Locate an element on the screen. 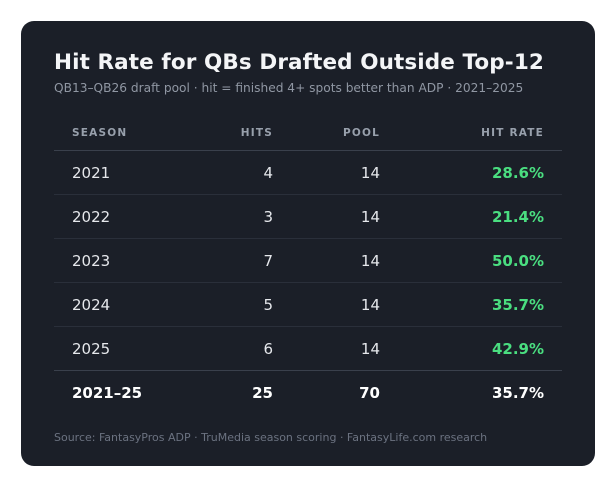 This screenshot has height=488, width=616. table-header-row: SEASON HITS POOL HIT RATE is located at coordinates (308, 133).